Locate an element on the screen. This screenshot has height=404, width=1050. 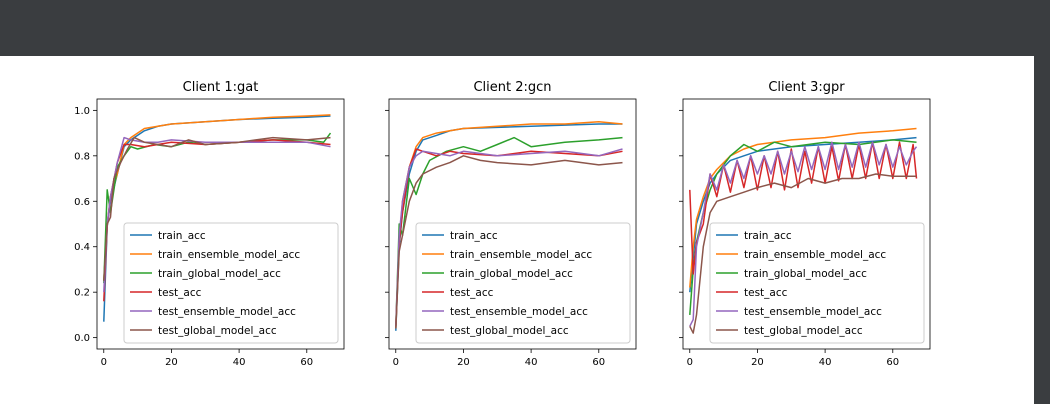
y-tick-label: 0.0 is located at coordinates (82, 338).